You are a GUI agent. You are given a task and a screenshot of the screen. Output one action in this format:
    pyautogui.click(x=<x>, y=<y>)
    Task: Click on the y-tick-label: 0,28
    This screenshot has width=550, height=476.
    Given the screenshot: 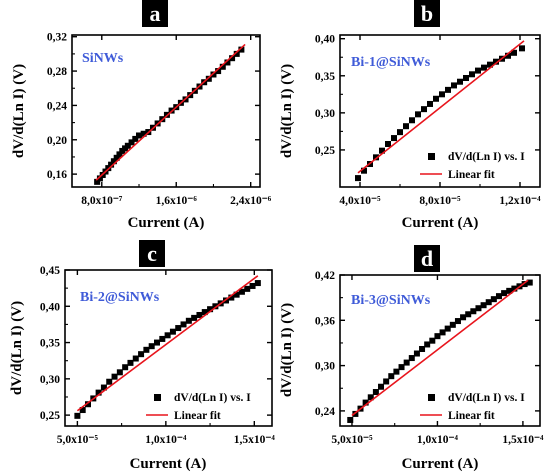 What is the action you would take?
    pyautogui.click(x=57, y=72)
    